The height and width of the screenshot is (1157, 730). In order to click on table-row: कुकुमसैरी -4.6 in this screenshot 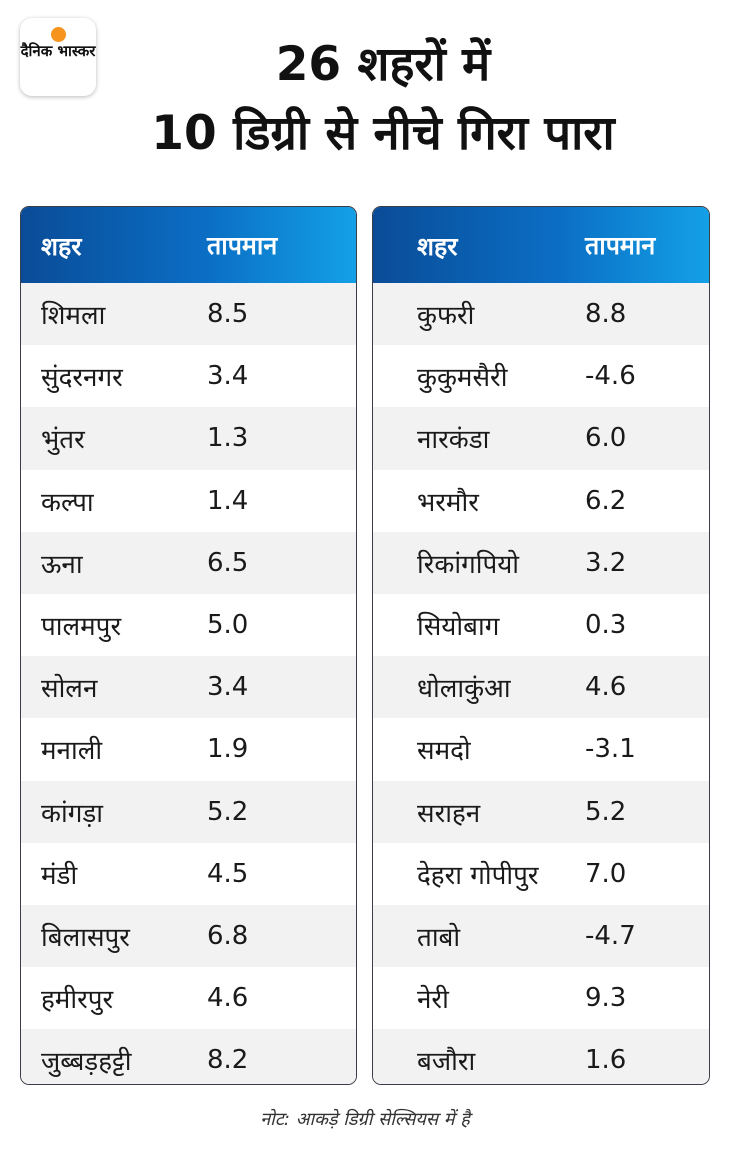, I will do `click(541, 376)`.